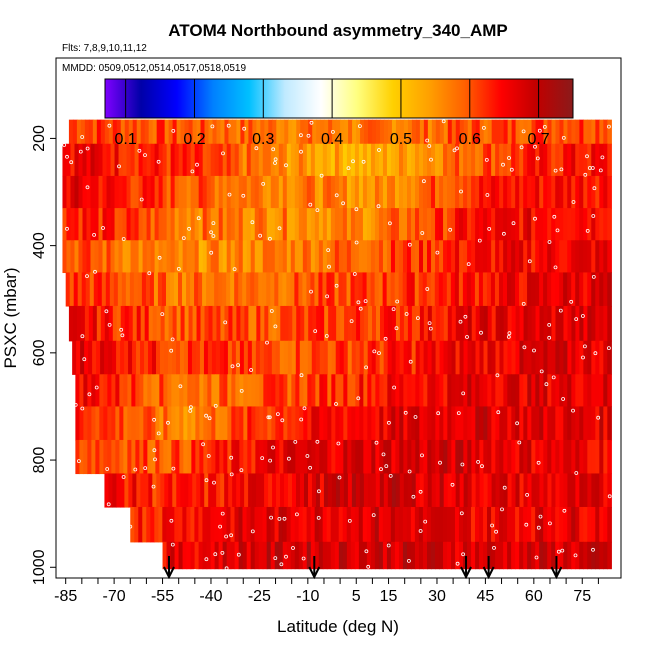  What do you see at coordinates (263, 139) in the screenshot?
I see `colorbar-tick-label: 0.3` at bounding box center [263, 139].